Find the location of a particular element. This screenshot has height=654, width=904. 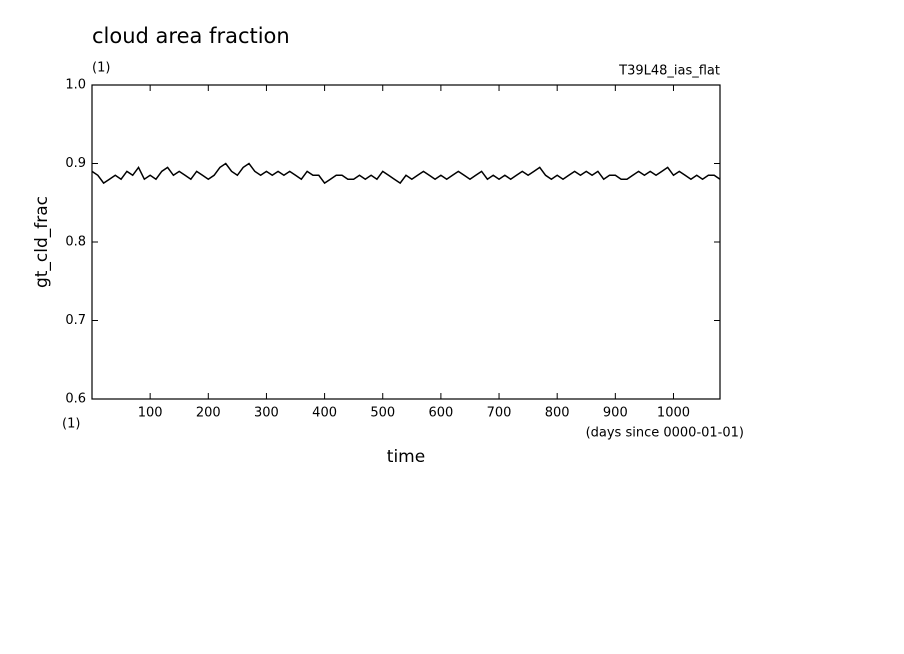

x-tick-label: 600 is located at coordinates (440, 413).